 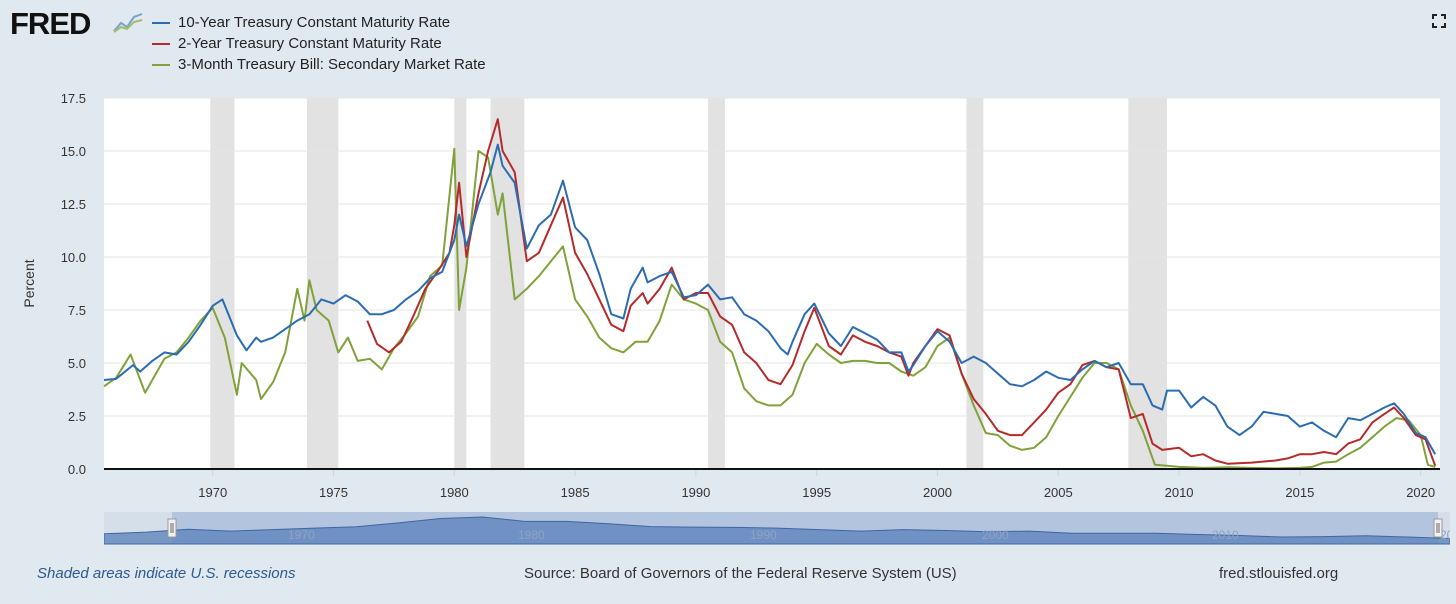 What do you see at coordinates (1279, 573) in the screenshot?
I see `fred-link: fred.stlouisfed.org` at bounding box center [1279, 573].